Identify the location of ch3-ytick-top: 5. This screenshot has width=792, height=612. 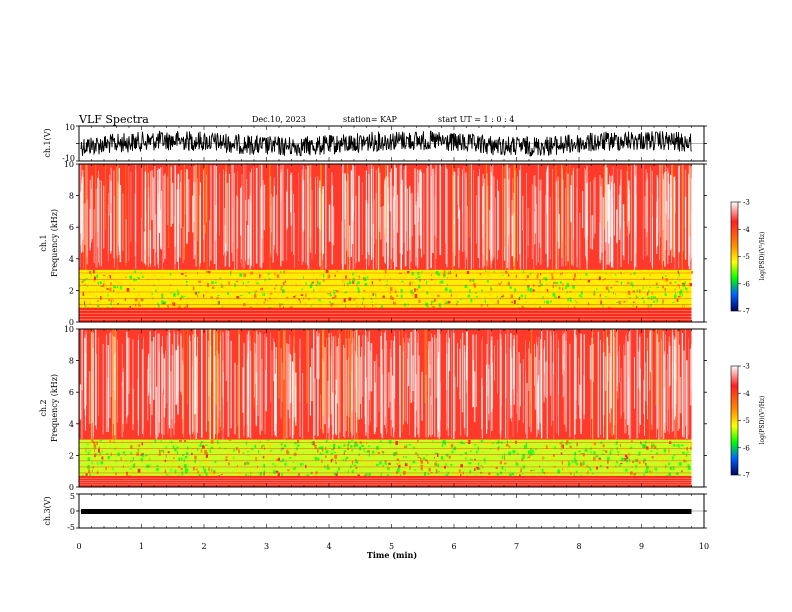
(72, 496).